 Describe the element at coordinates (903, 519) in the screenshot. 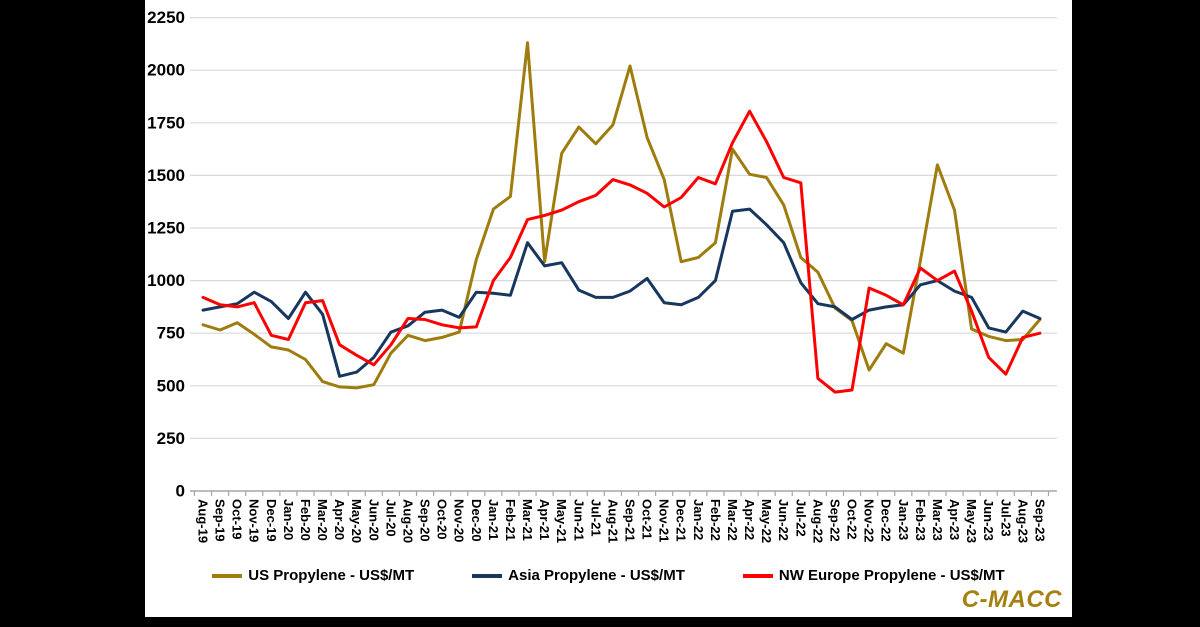

I see `svg-text: Jan-23` at that location.